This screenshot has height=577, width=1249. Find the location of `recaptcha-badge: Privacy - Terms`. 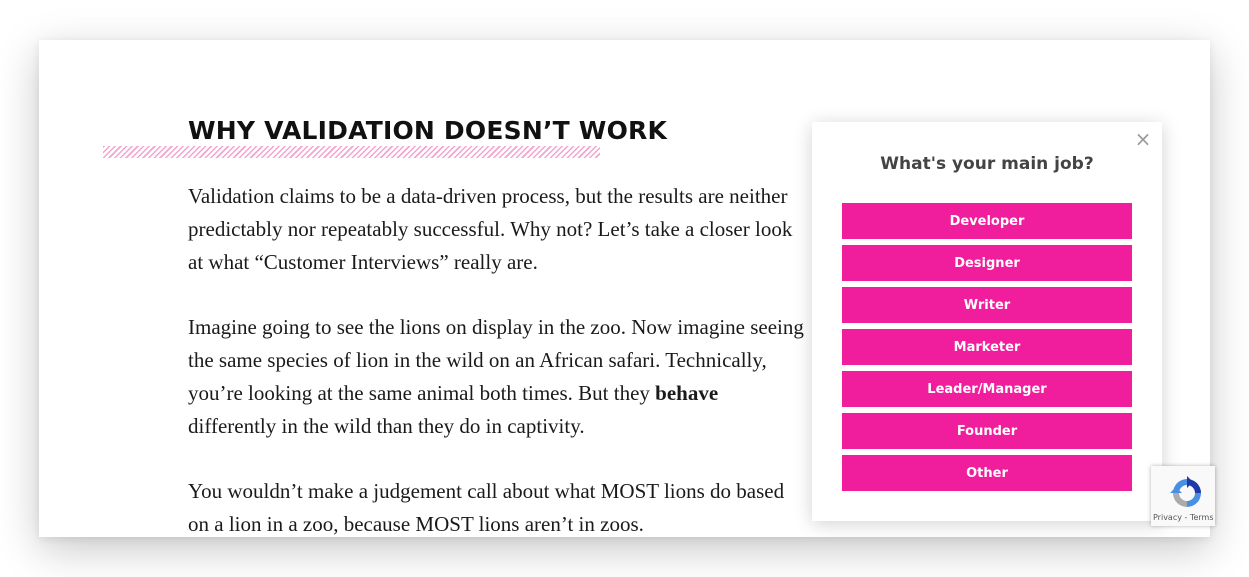

recaptcha-badge: Privacy - Terms is located at coordinates (1183, 496).